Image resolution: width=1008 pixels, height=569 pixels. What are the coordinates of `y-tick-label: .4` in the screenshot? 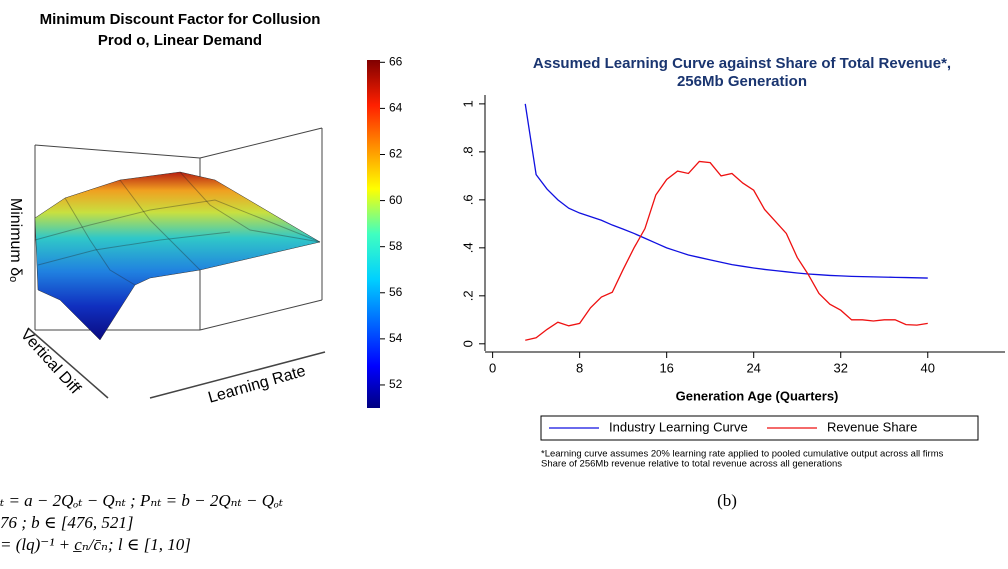 It's located at (467, 247).